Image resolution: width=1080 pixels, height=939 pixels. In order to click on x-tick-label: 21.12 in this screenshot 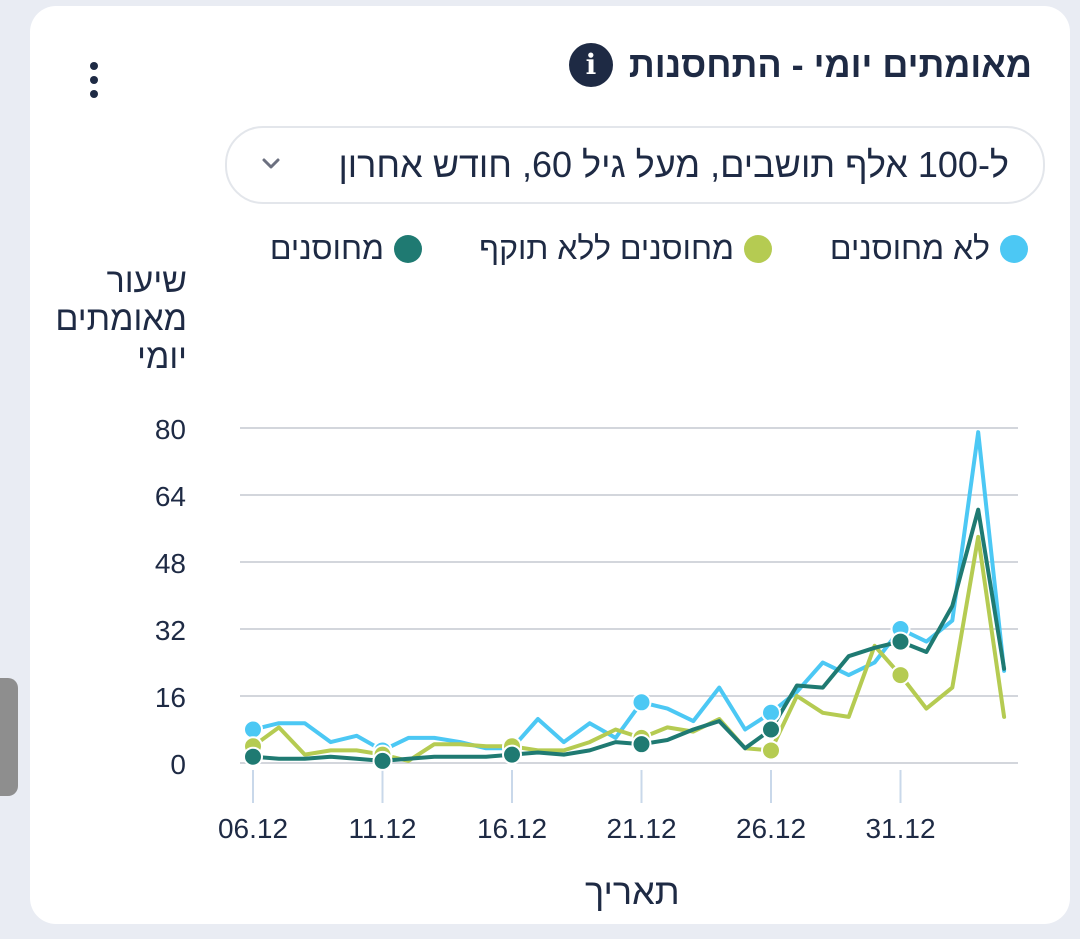, I will do `click(641, 828)`.